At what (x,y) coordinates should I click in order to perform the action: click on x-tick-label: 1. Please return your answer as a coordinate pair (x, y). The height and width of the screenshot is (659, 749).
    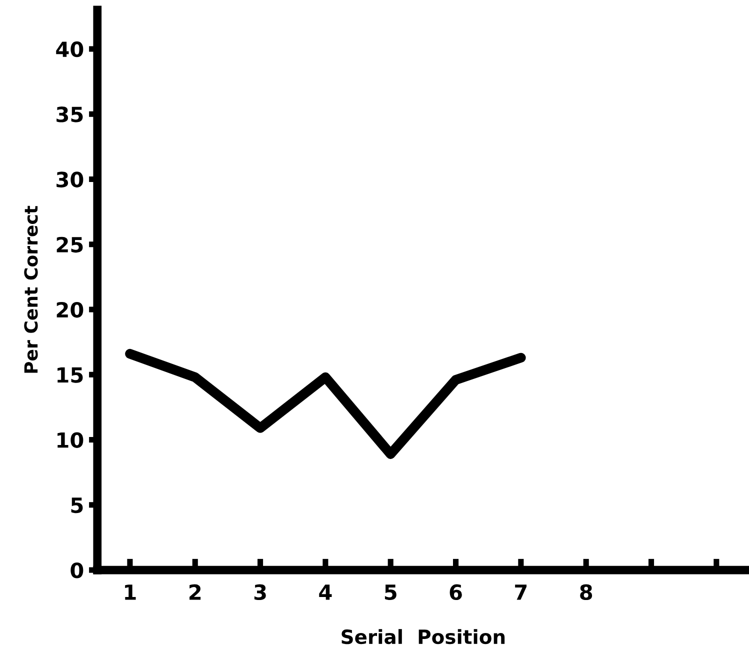
    Looking at the image, I should click on (130, 592).